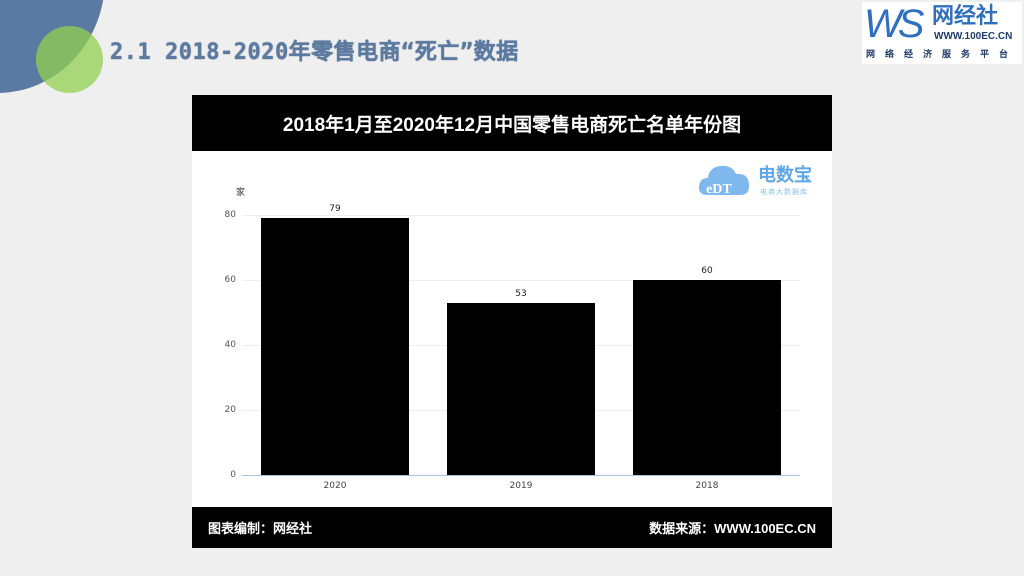 The width and height of the screenshot is (1024, 576). I want to click on chart-title: 2018年1月至2020年12月中国零售电商死亡名单年份图, so click(512, 123).